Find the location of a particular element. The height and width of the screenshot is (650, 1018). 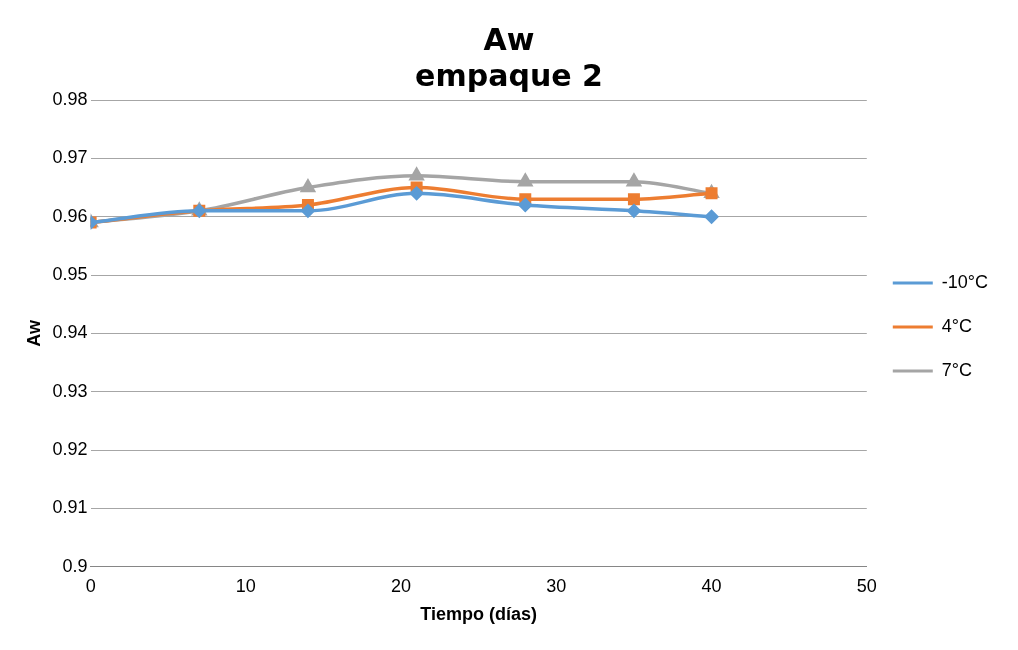

y-tick-label: 0.96 is located at coordinates (70, 215).